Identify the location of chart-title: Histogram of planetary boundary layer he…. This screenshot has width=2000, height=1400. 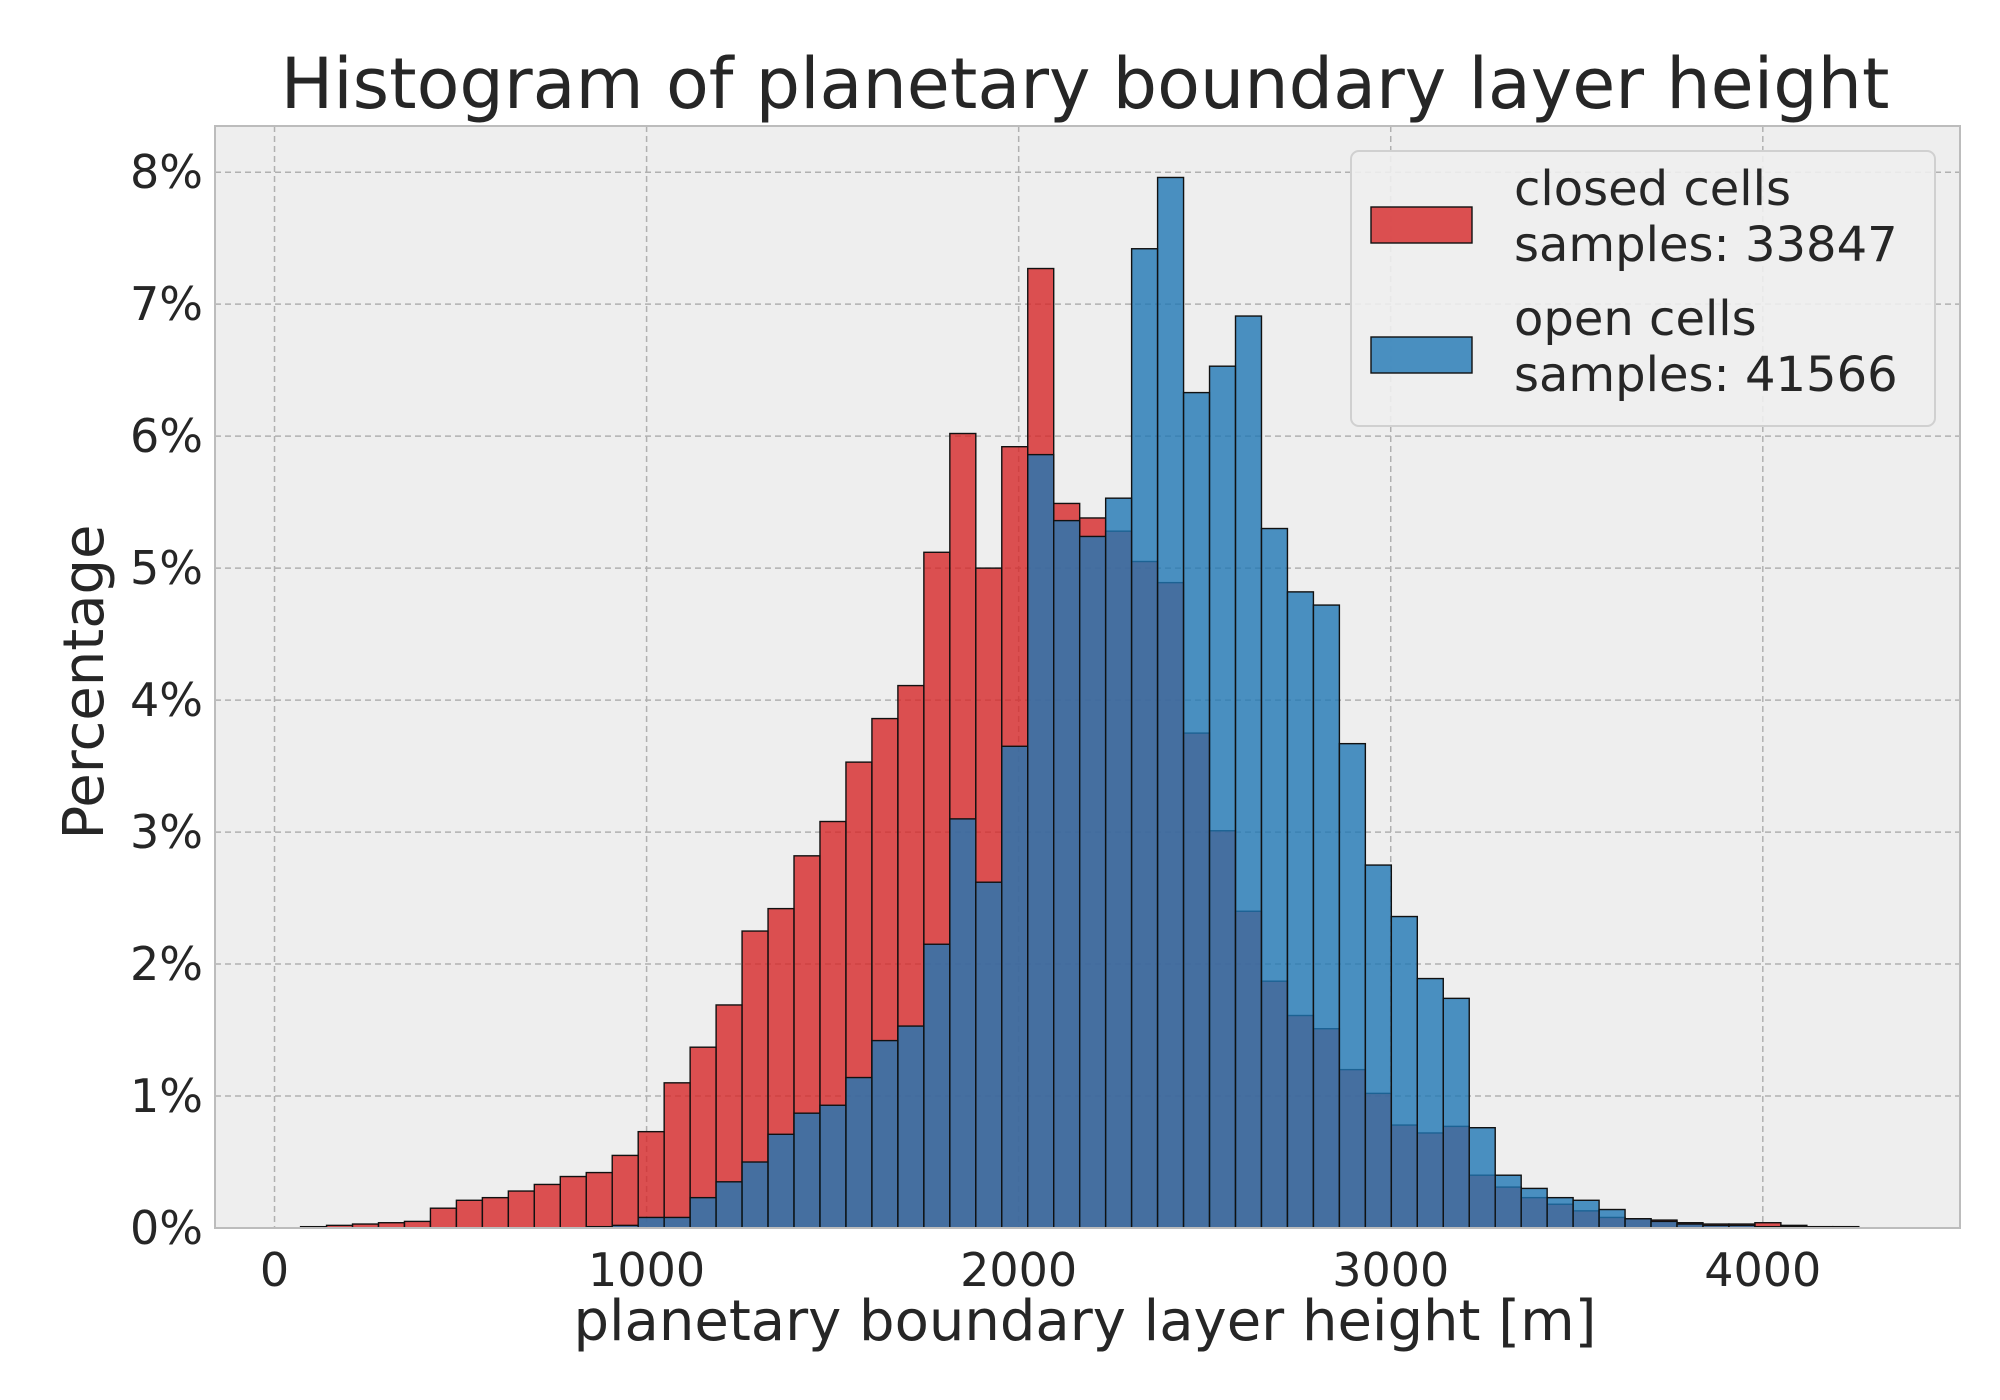
(1085, 84).